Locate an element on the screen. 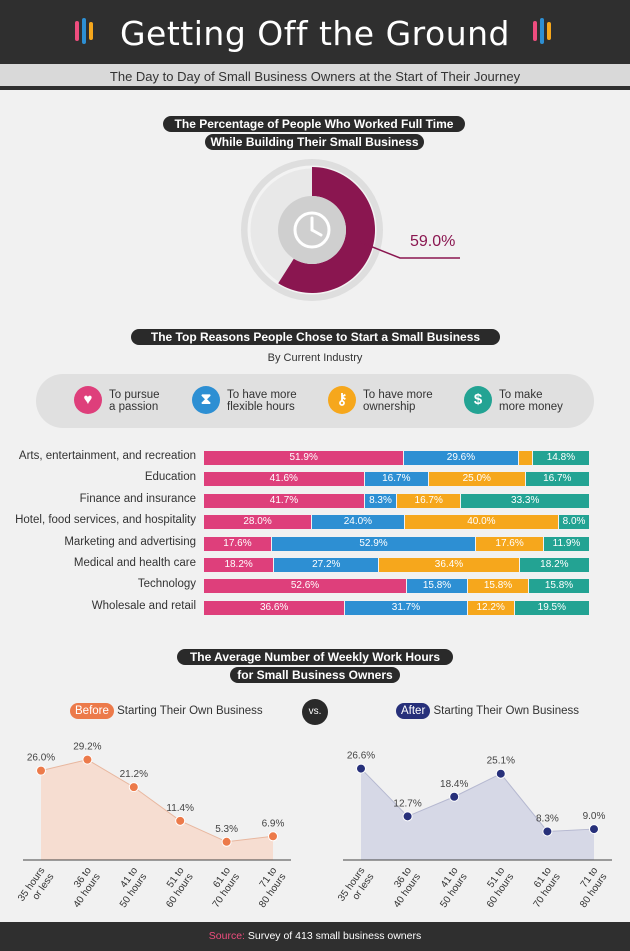  before-value-label: 6.9% is located at coordinates (273, 823).